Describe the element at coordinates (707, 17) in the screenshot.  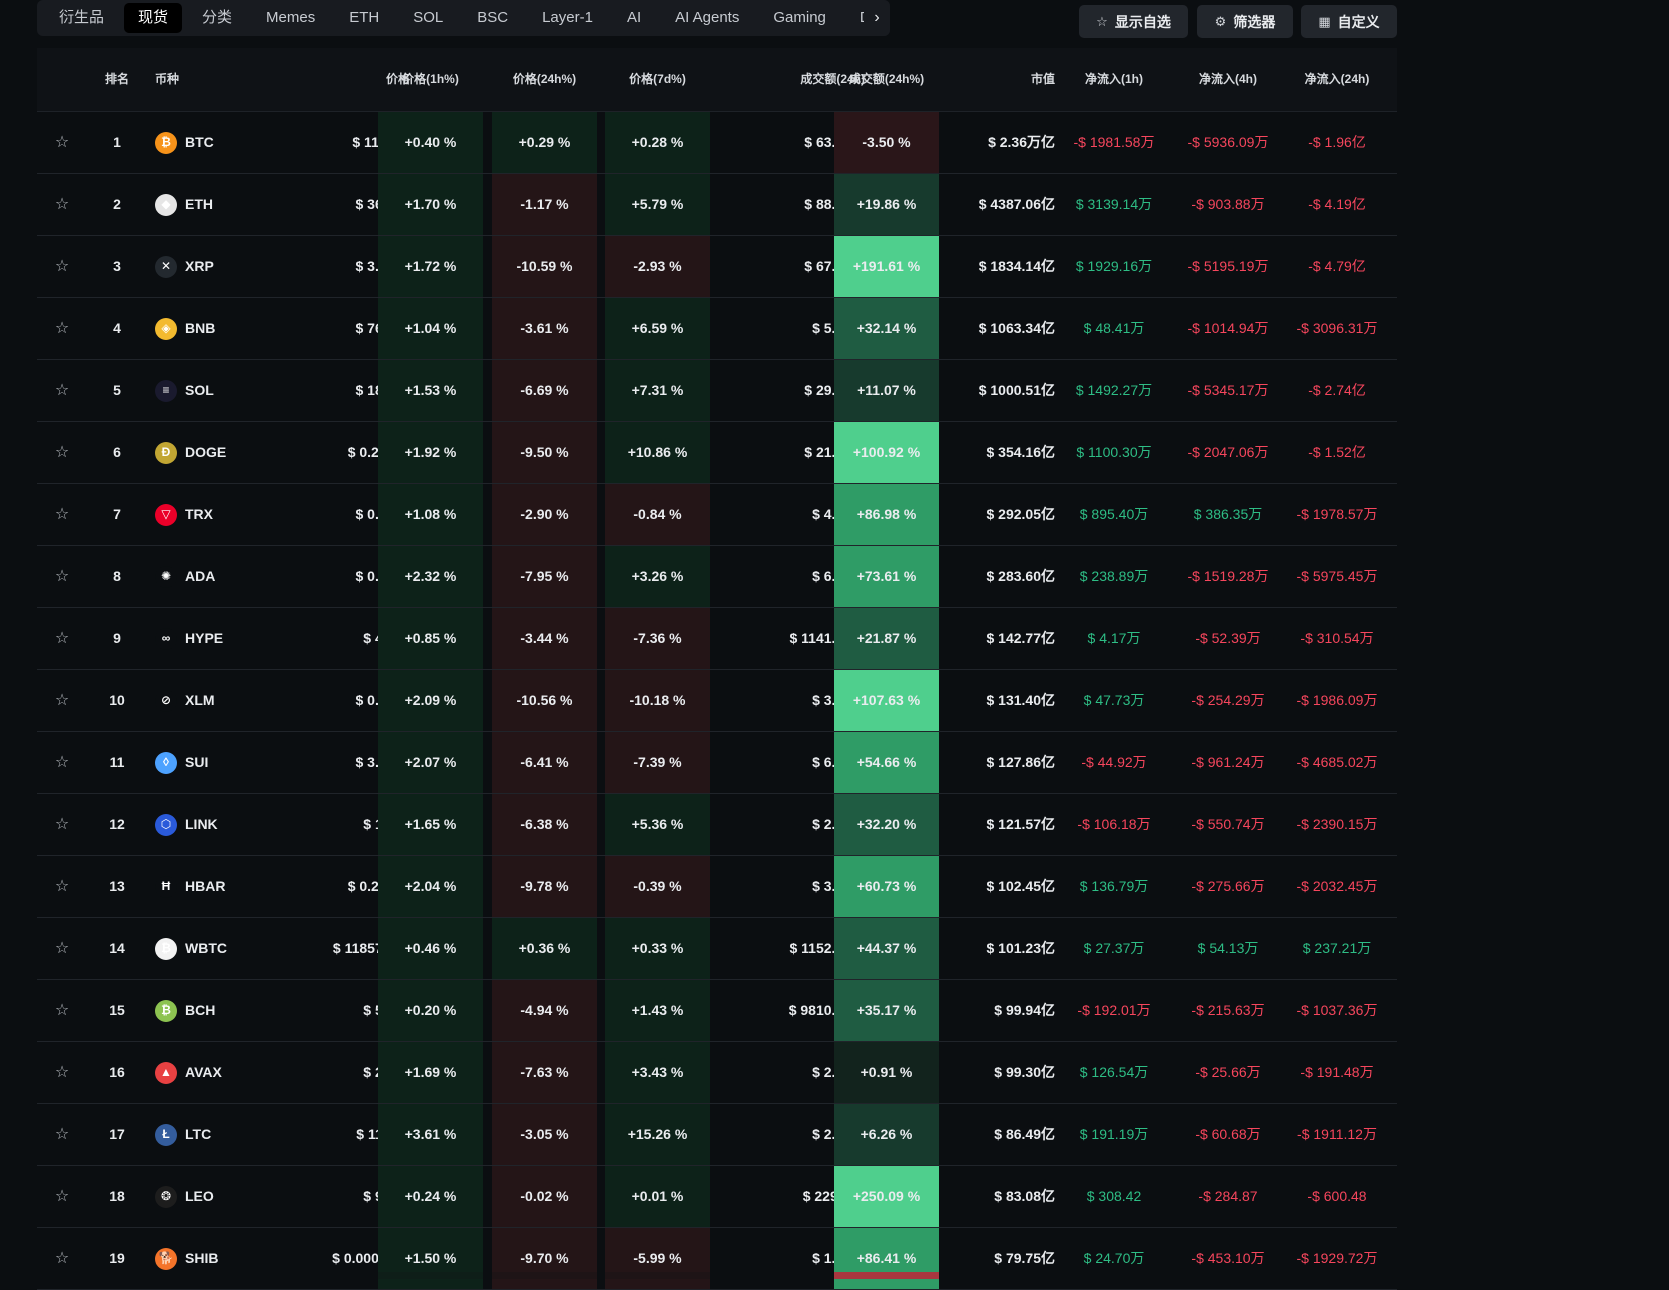
I see `tab-ai-agents: AI Agents` at that location.